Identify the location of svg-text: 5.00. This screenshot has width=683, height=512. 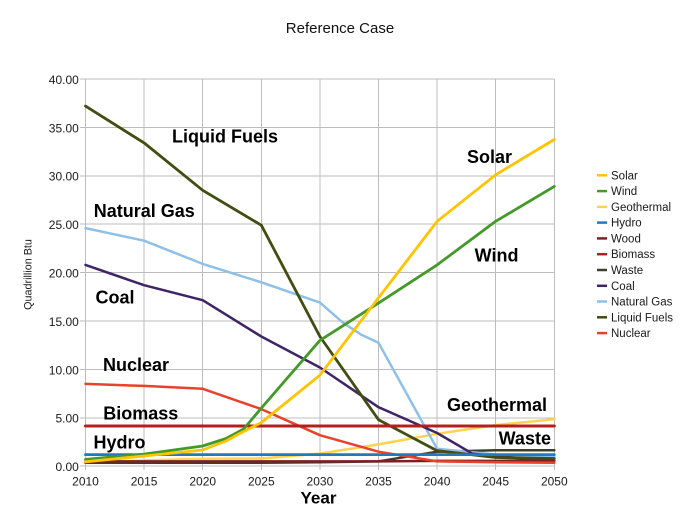
(67, 419).